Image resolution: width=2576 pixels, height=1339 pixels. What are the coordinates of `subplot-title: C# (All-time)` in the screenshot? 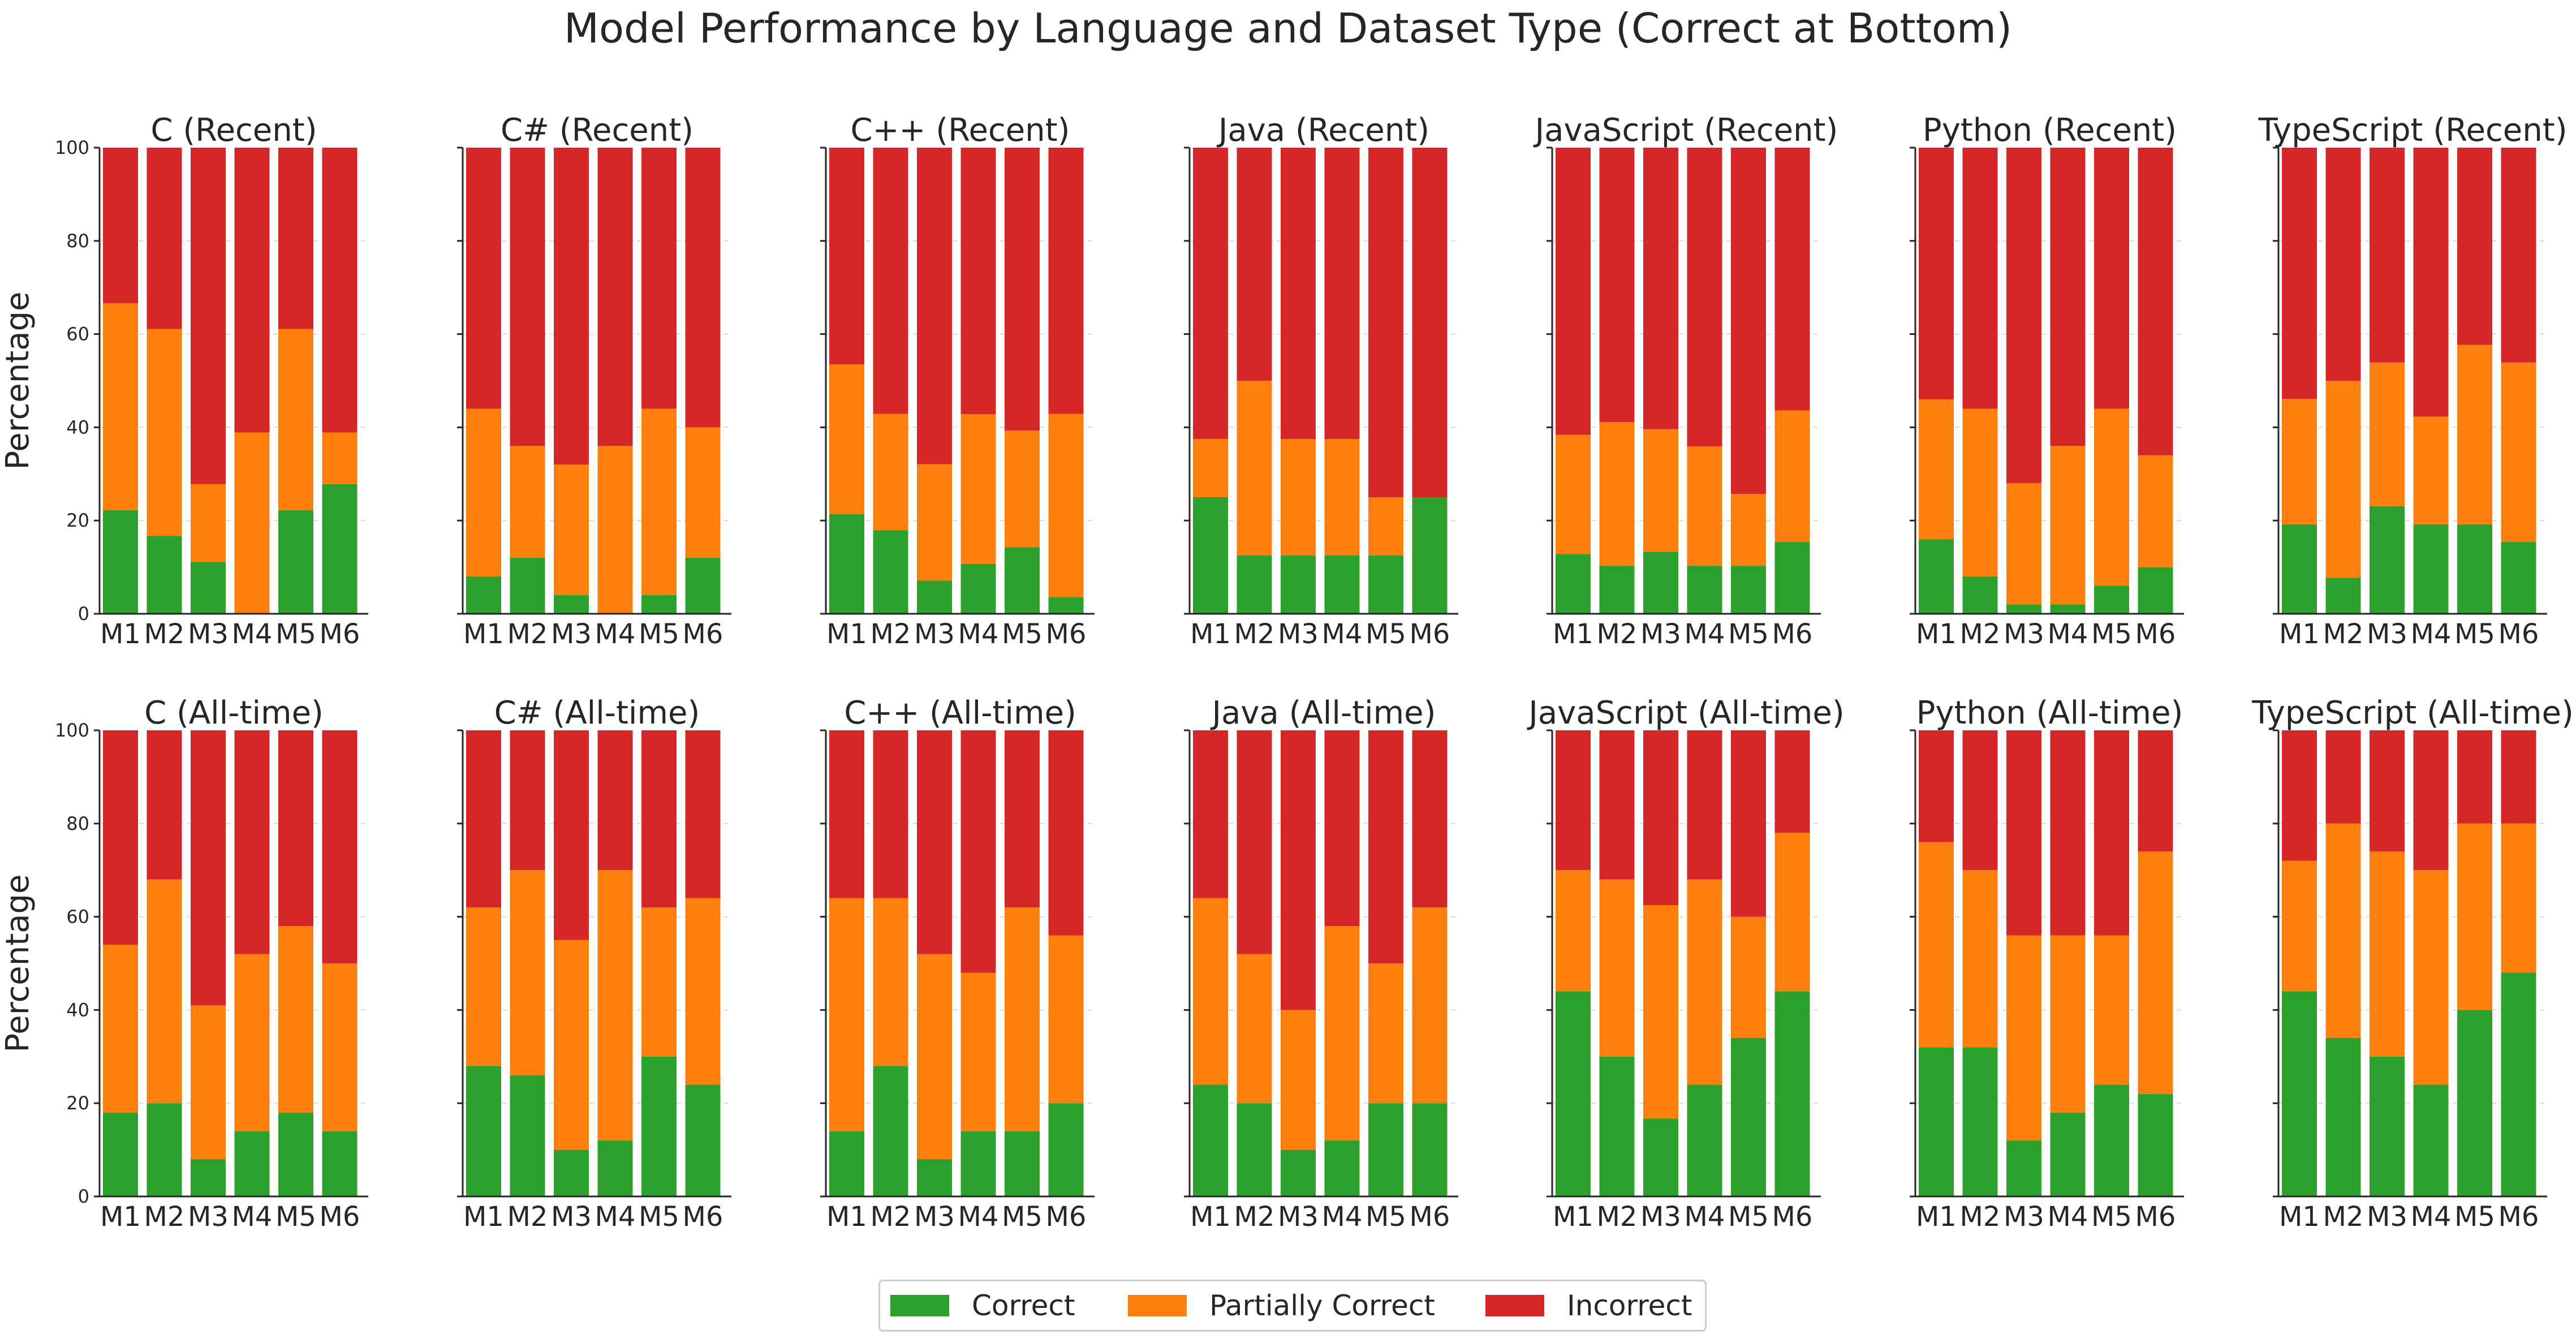 It's located at (597, 713).